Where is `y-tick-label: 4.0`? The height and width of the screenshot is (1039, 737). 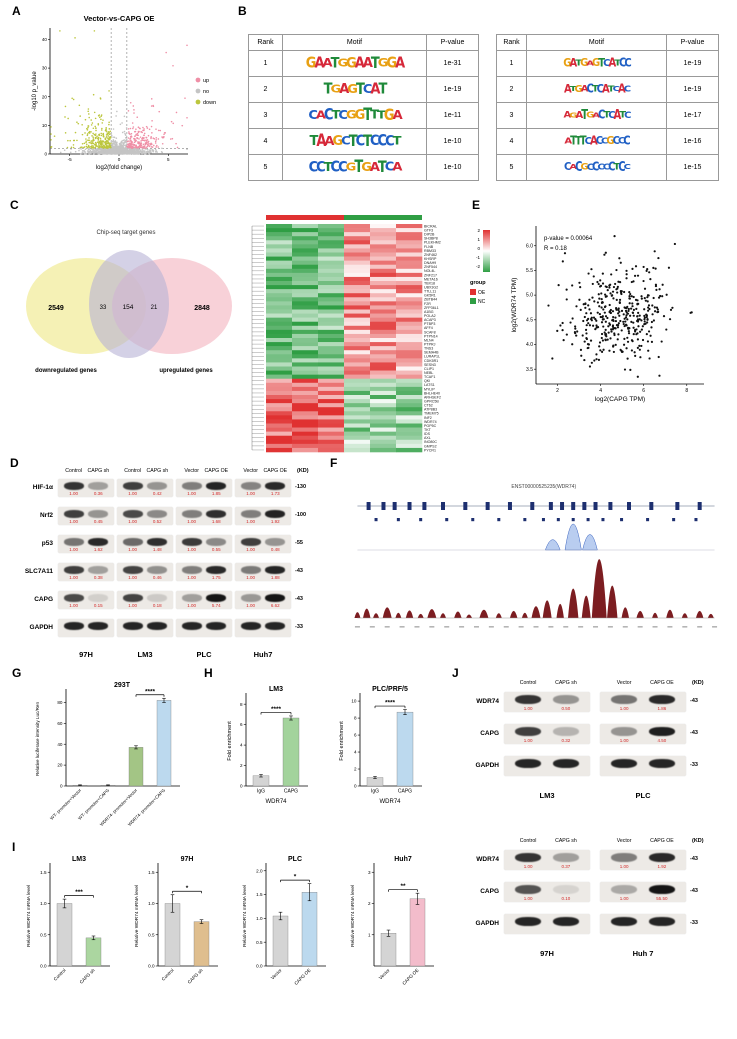 y-tick-label: 4.0 is located at coordinates (529, 345).